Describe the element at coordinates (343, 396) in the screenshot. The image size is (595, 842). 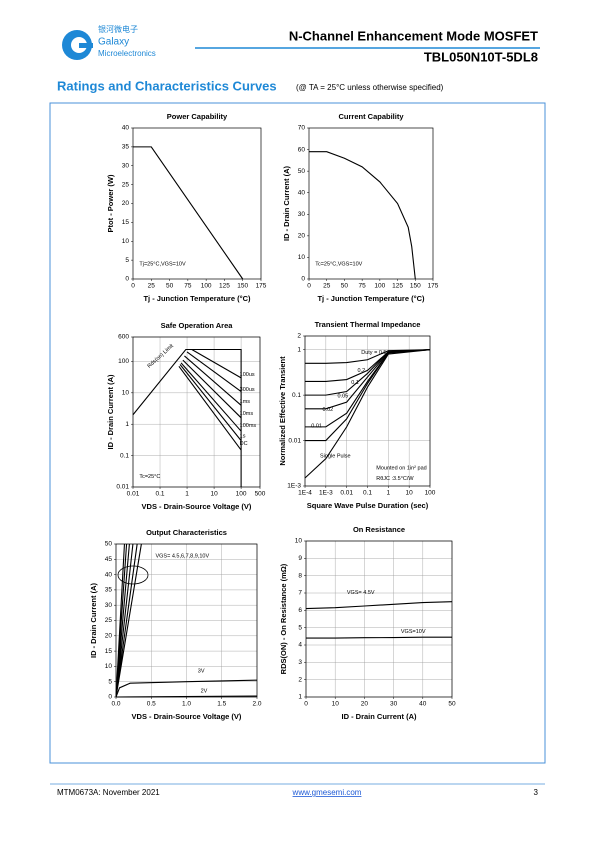
I see `series-label: 0.05` at that location.